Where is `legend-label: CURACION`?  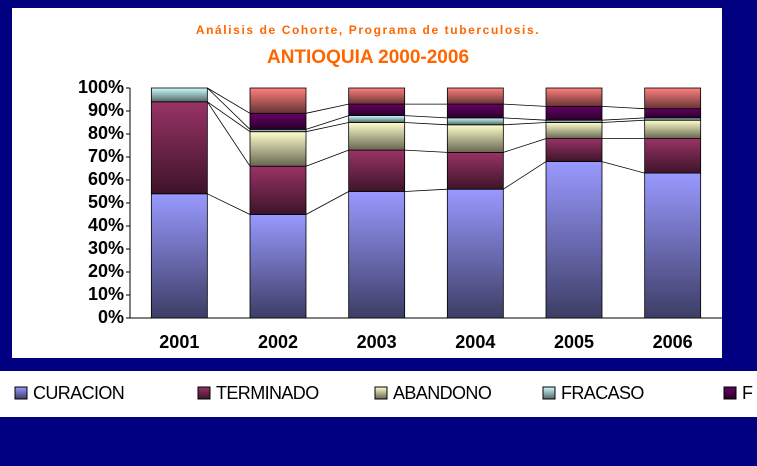
legend-label: CURACION is located at coordinates (78, 393).